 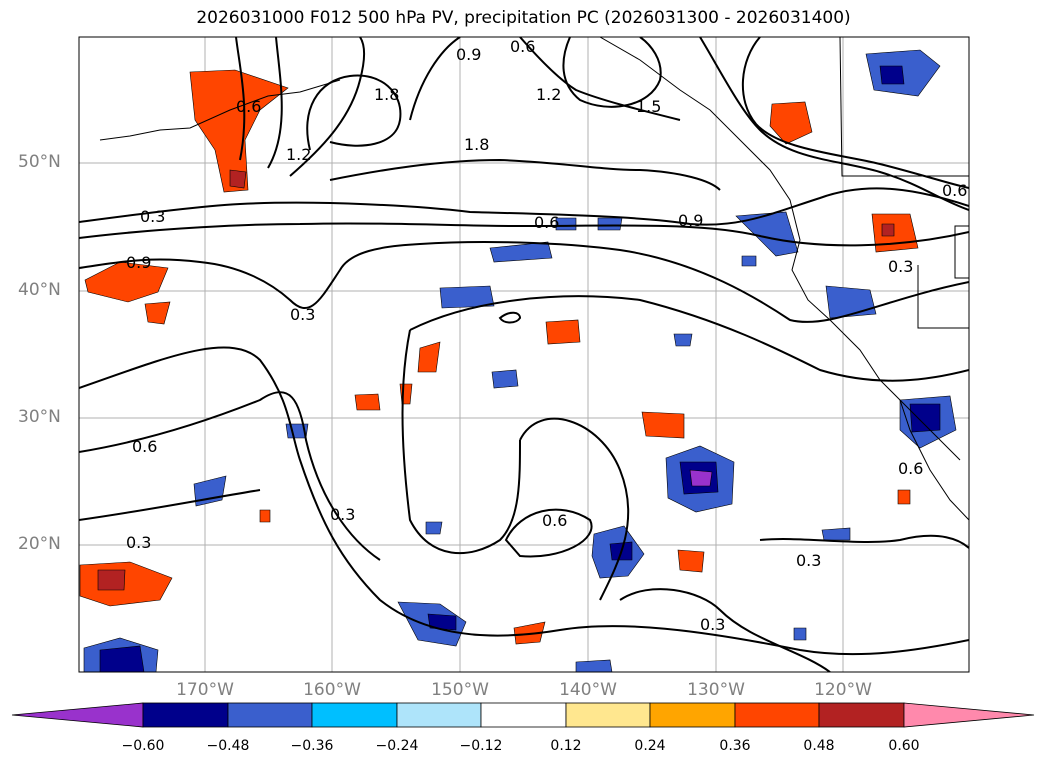 I want to click on contour-label: 1.5, so click(x=648, y=106).